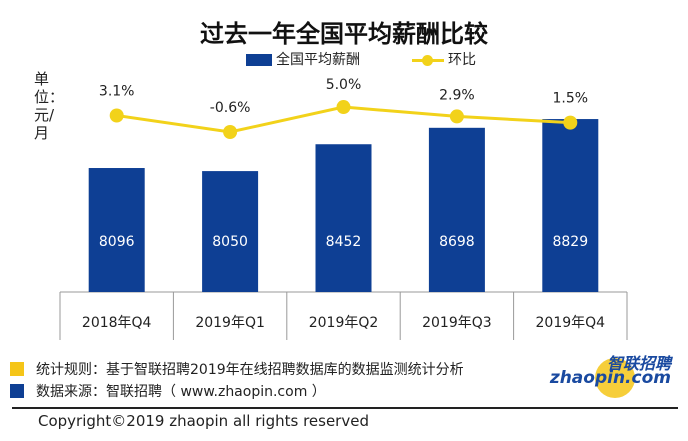  What do you see at coordinates (457, 323) in the screenshot?
I see `x-tick-label: 2019年Q3` at bounding box center [457, 323].